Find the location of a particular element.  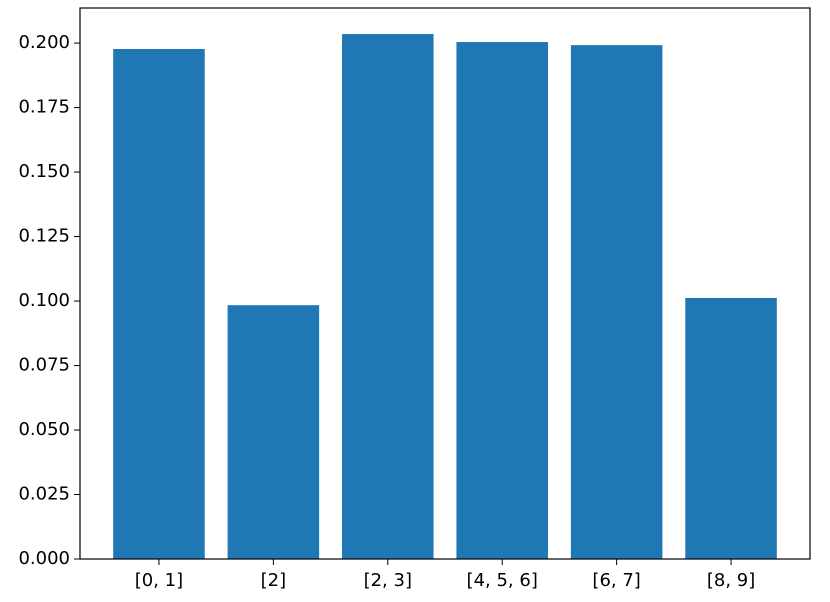

x-tick-label: [6, 7] is located at coordinates (616, 580).